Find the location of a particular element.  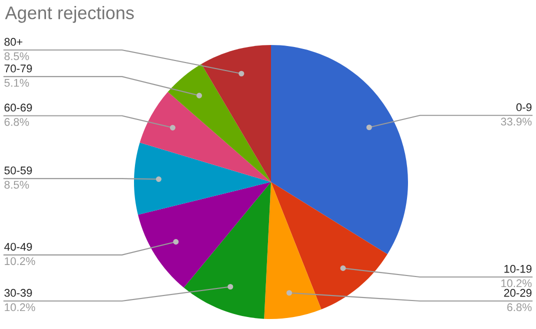

slice-label: 20-29 is located at coordinates (518, 292).